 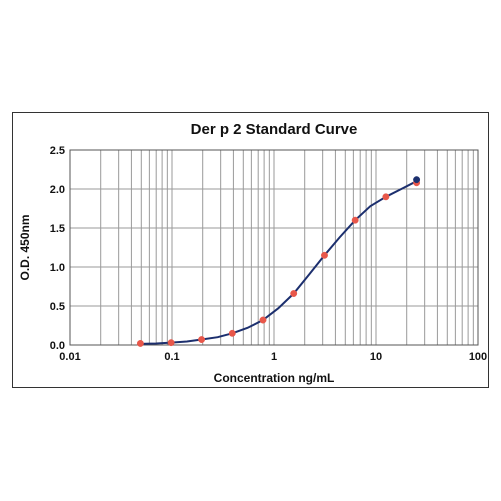 I want to click on x-tick-label: 0.01, so click(x=69, y=357).